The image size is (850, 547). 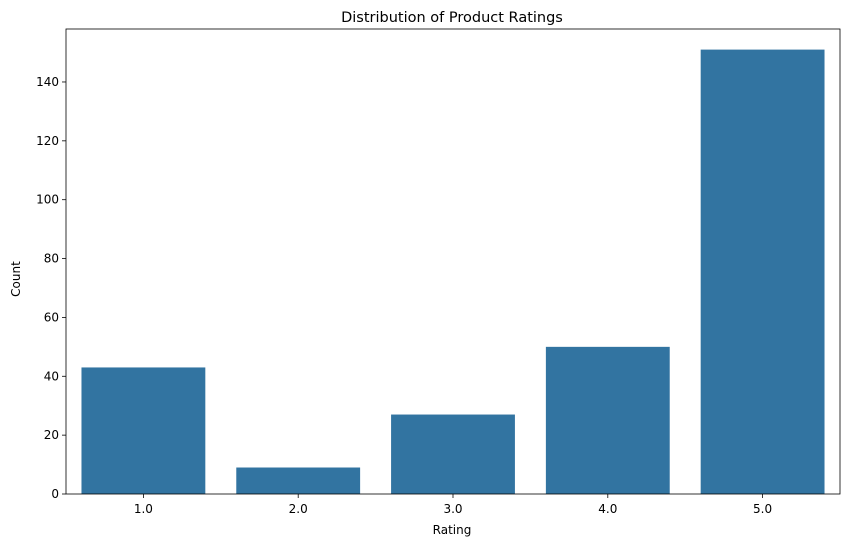 What do you see at coordinates (47, 200) in the screenshot?
I see `y-tick-label: 100` at bounding box center [47, 200].